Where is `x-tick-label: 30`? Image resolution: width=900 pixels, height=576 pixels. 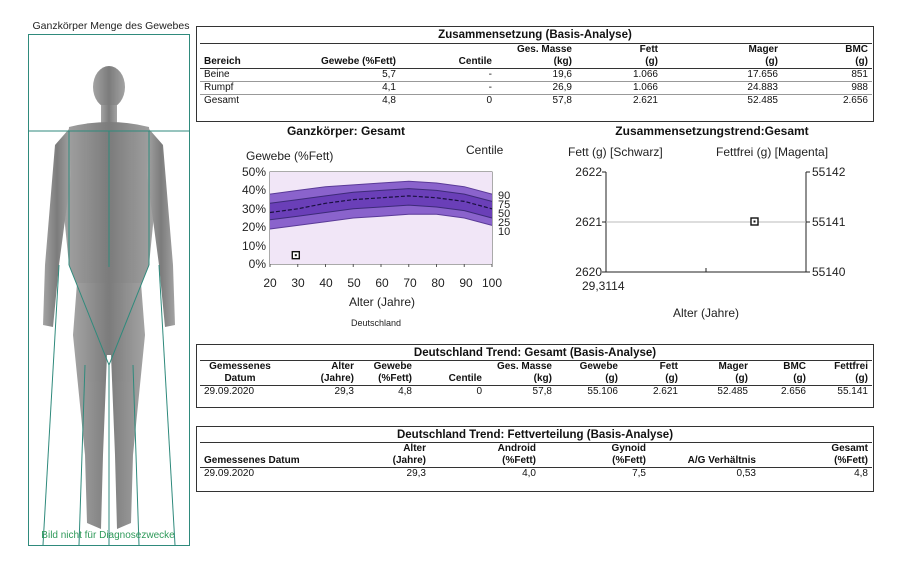
x-tick-label: 30 is located at coordinates (298, 283).